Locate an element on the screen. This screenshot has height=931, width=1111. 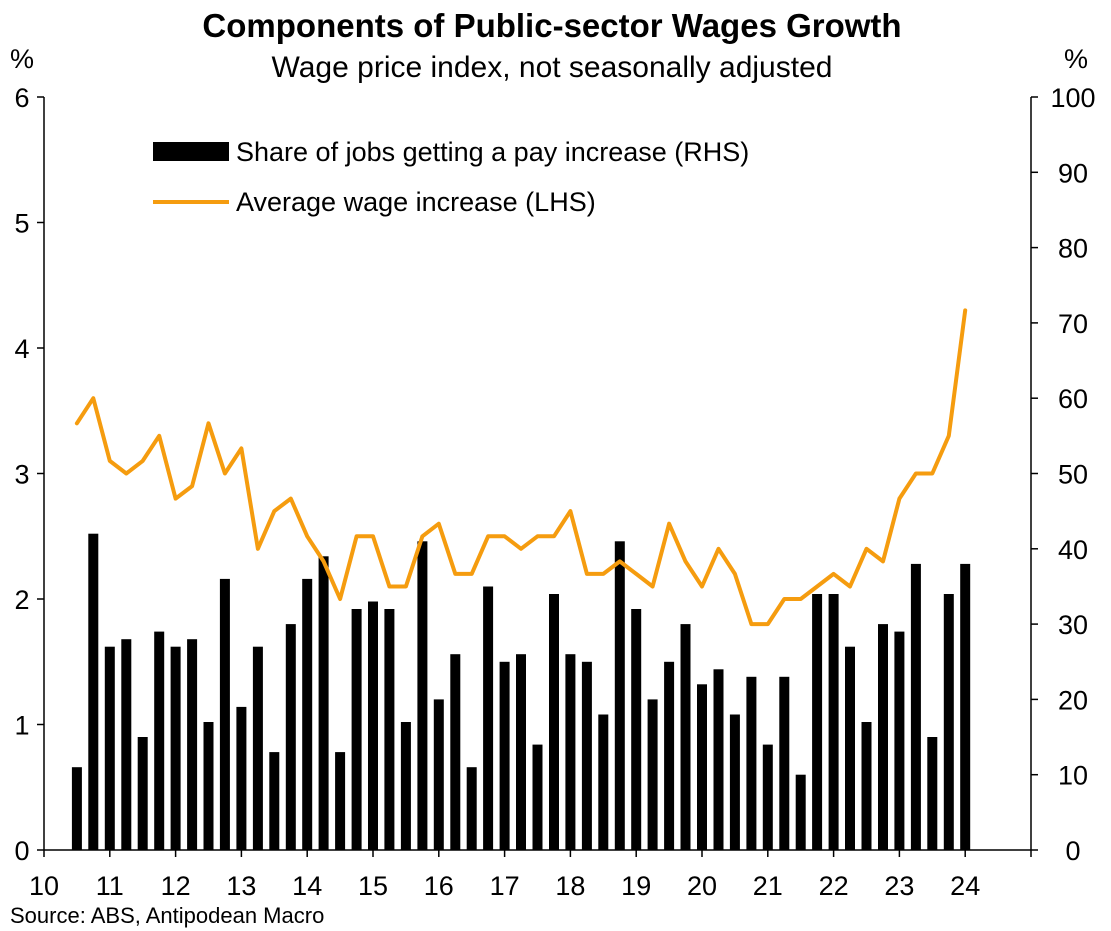
right-axis-unit: % is located at coordinates (1076, 59).